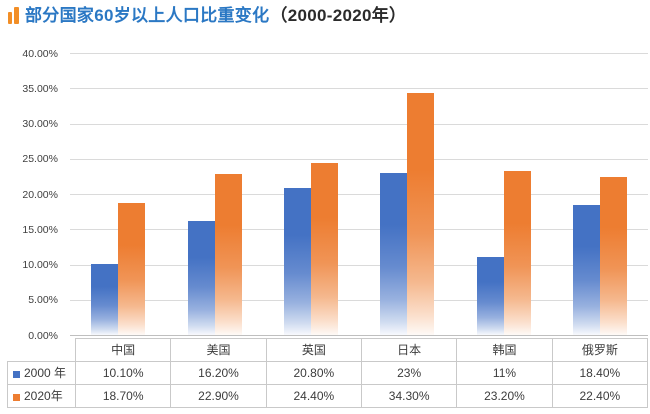 The image size is (650, 414). I want to click on value-cell-日本-2020年: 34.30%, so click(409, 396).